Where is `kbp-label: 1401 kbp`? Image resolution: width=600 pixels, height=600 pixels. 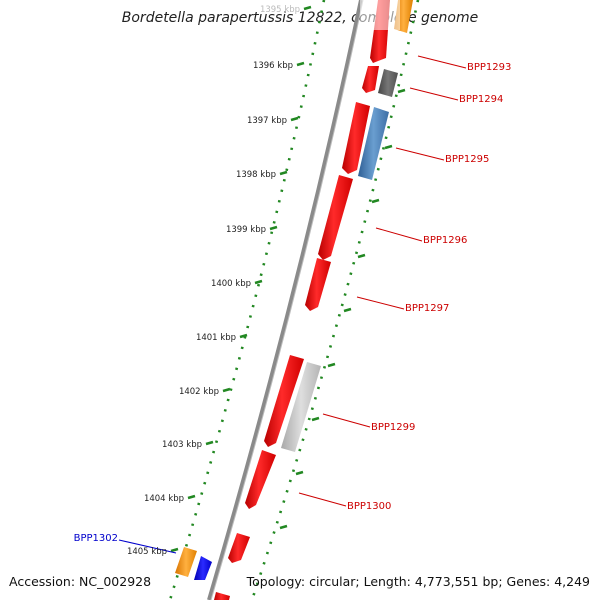 kbp-label: 1401 kbp is located at coordinates (216, 338).